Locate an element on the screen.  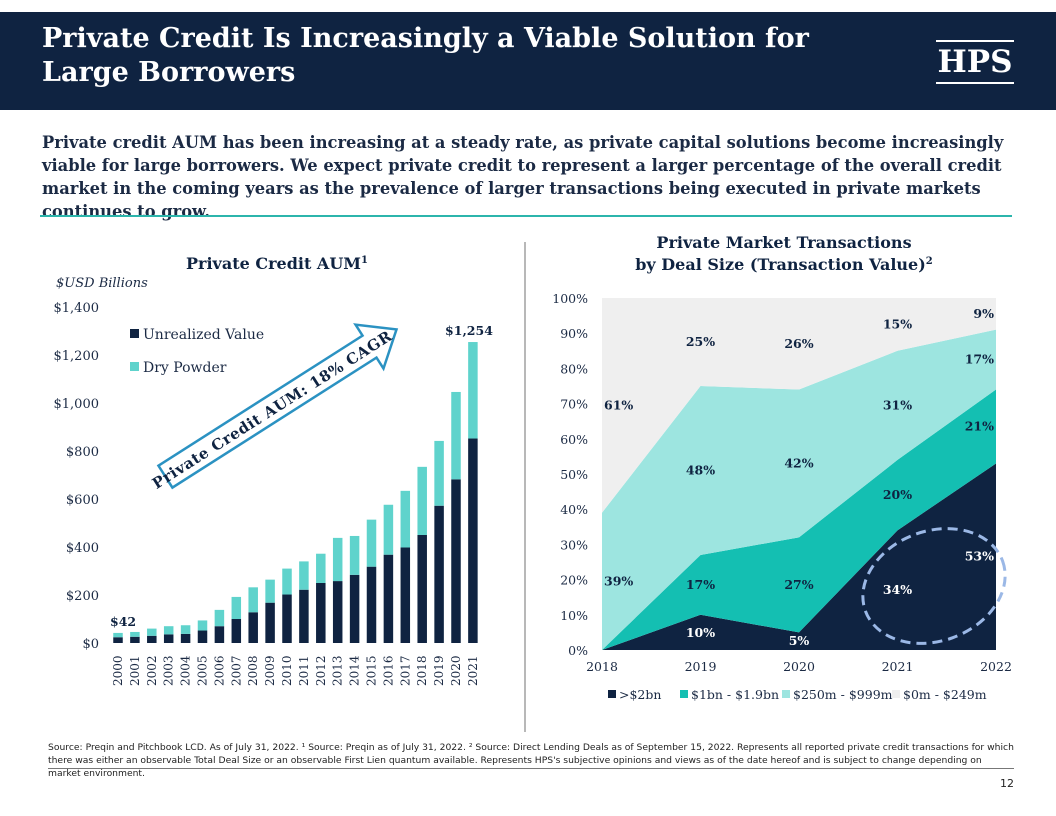
deal-y-tick: 40% is located at coordinates (574, 509).